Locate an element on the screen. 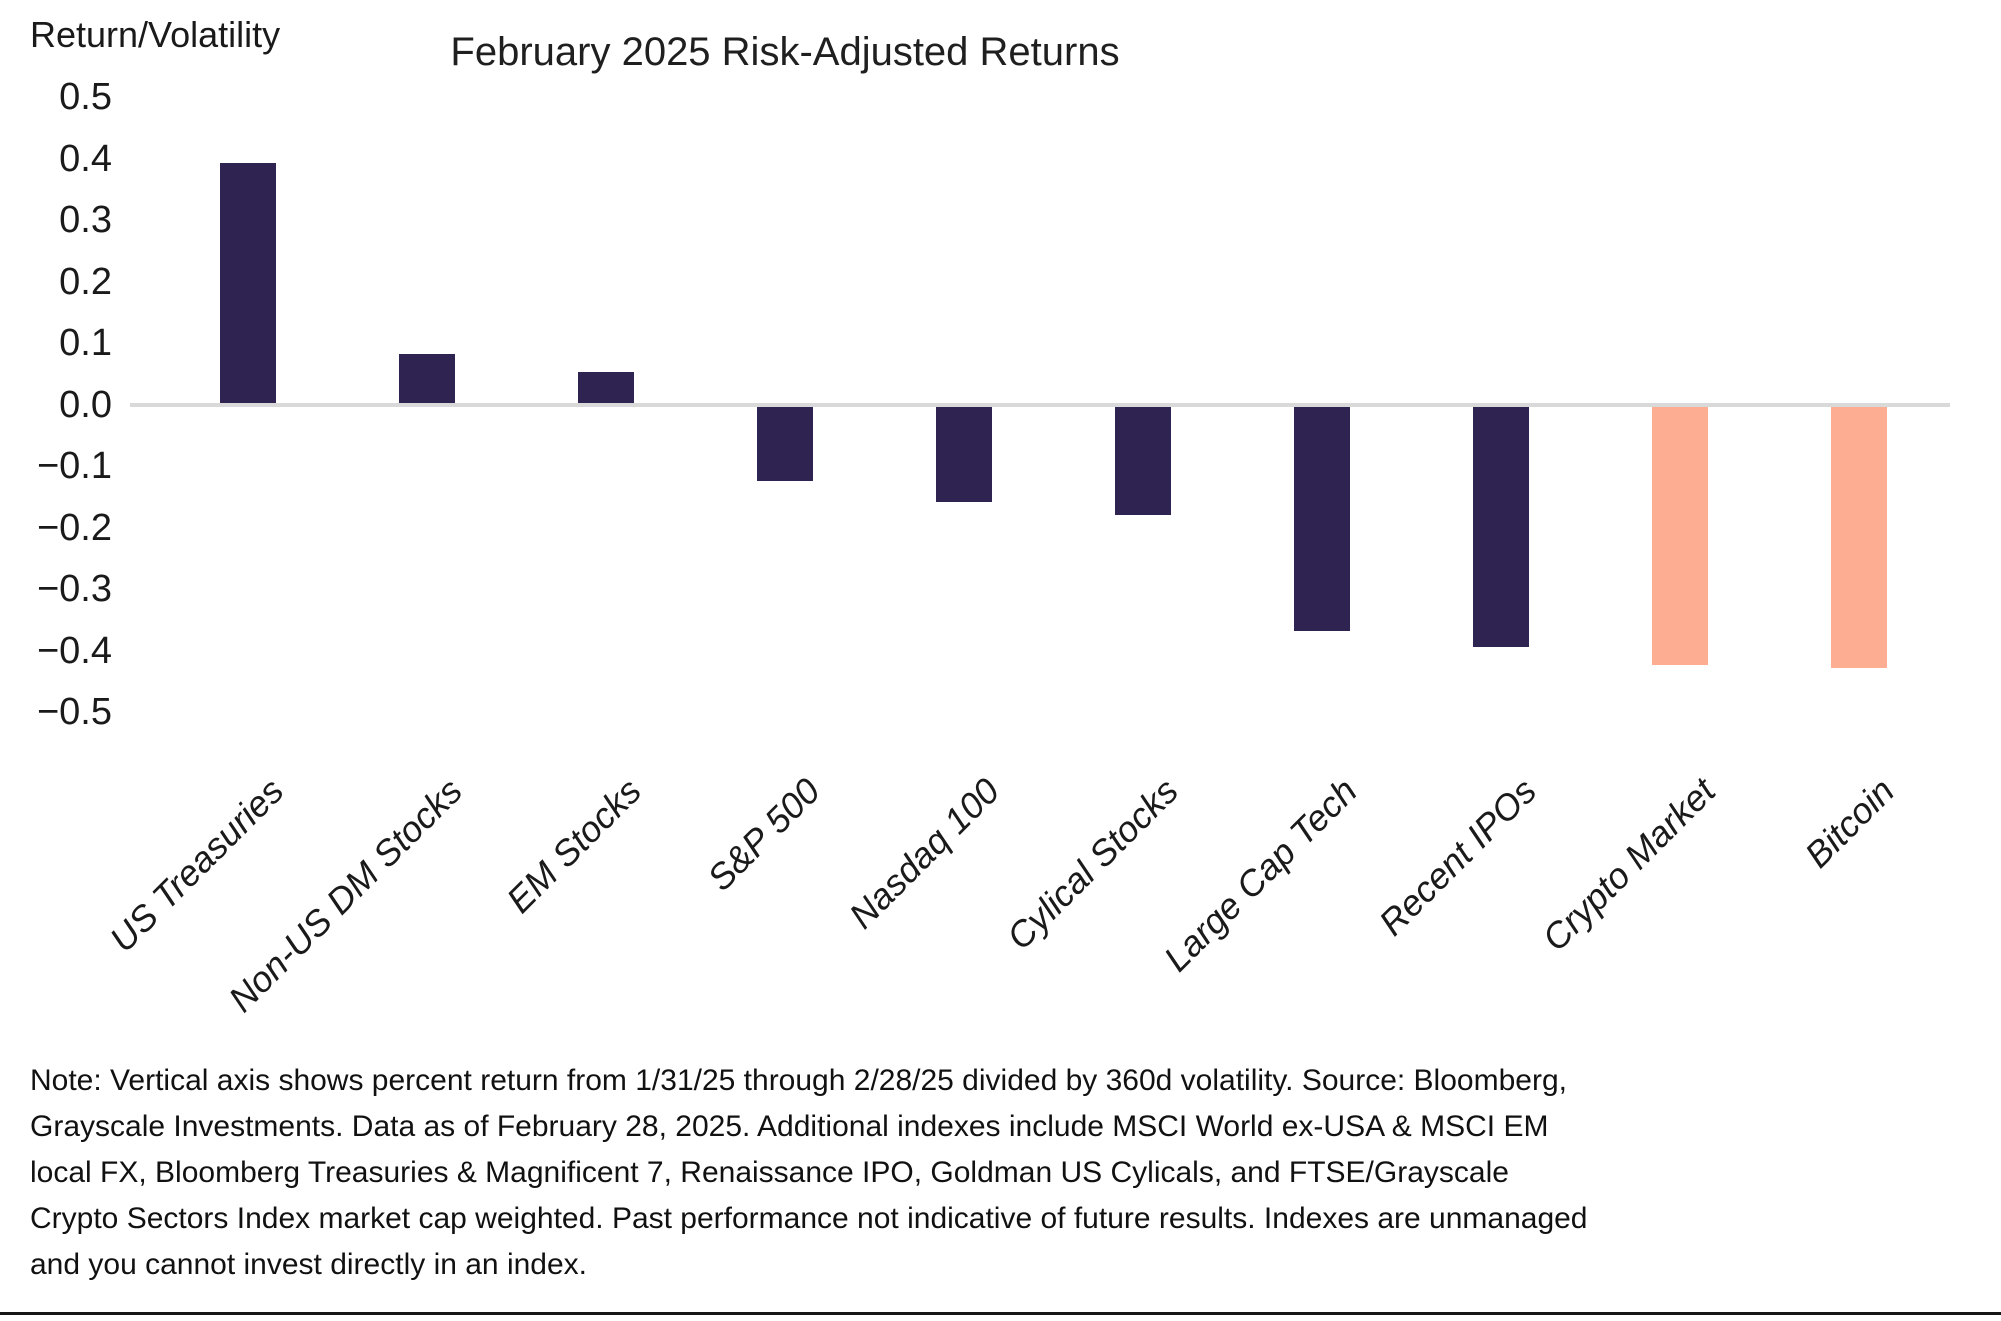  x-label-recent-ipos: Recent IPOs is located at coordinates (1457, 857).